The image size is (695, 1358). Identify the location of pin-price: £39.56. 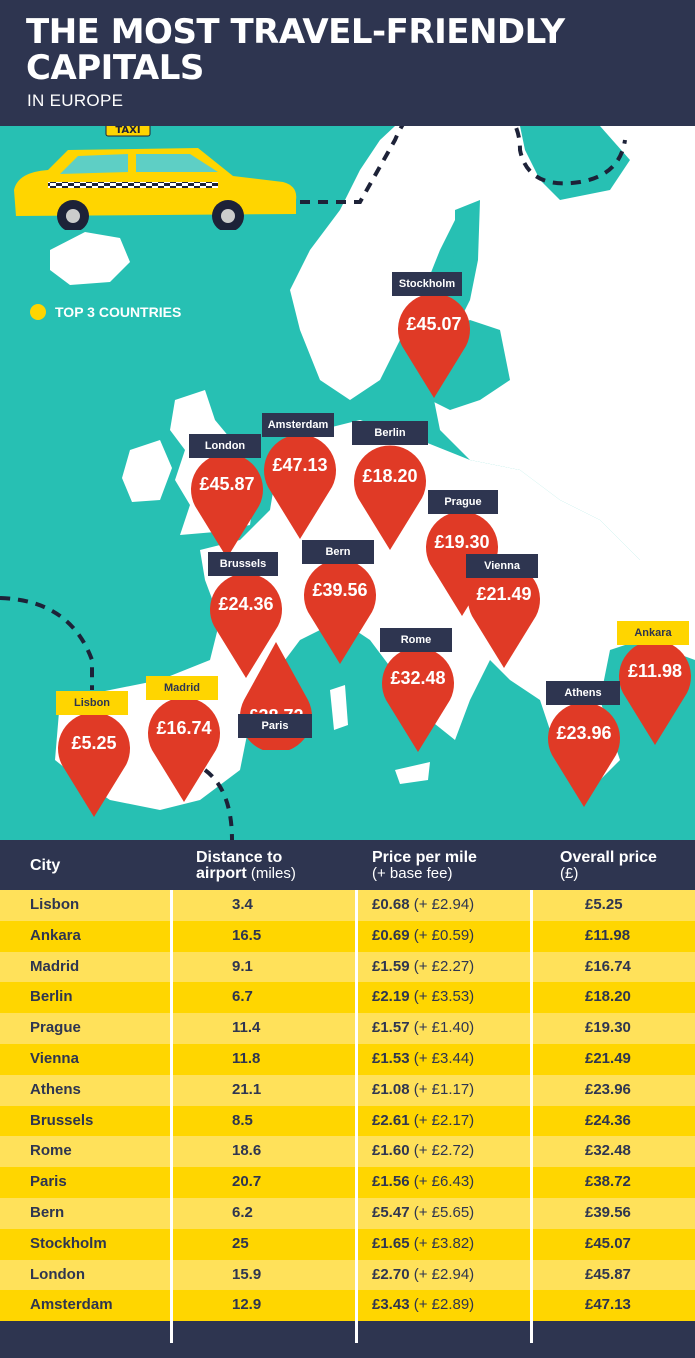
(340, 590).